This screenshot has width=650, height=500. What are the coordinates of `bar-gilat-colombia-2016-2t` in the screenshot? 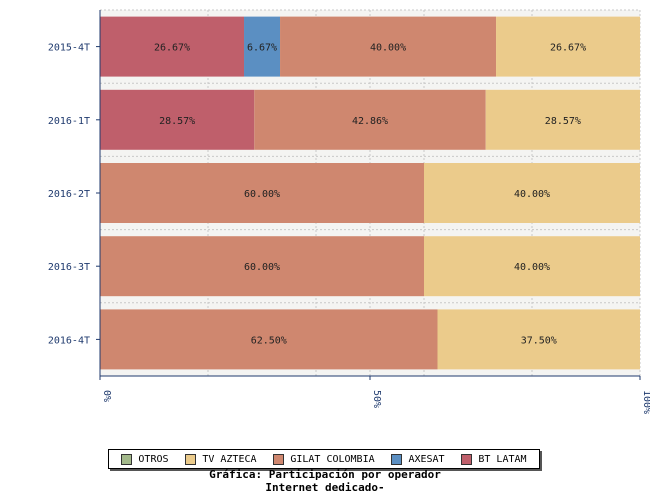 It's located at (262, 193).